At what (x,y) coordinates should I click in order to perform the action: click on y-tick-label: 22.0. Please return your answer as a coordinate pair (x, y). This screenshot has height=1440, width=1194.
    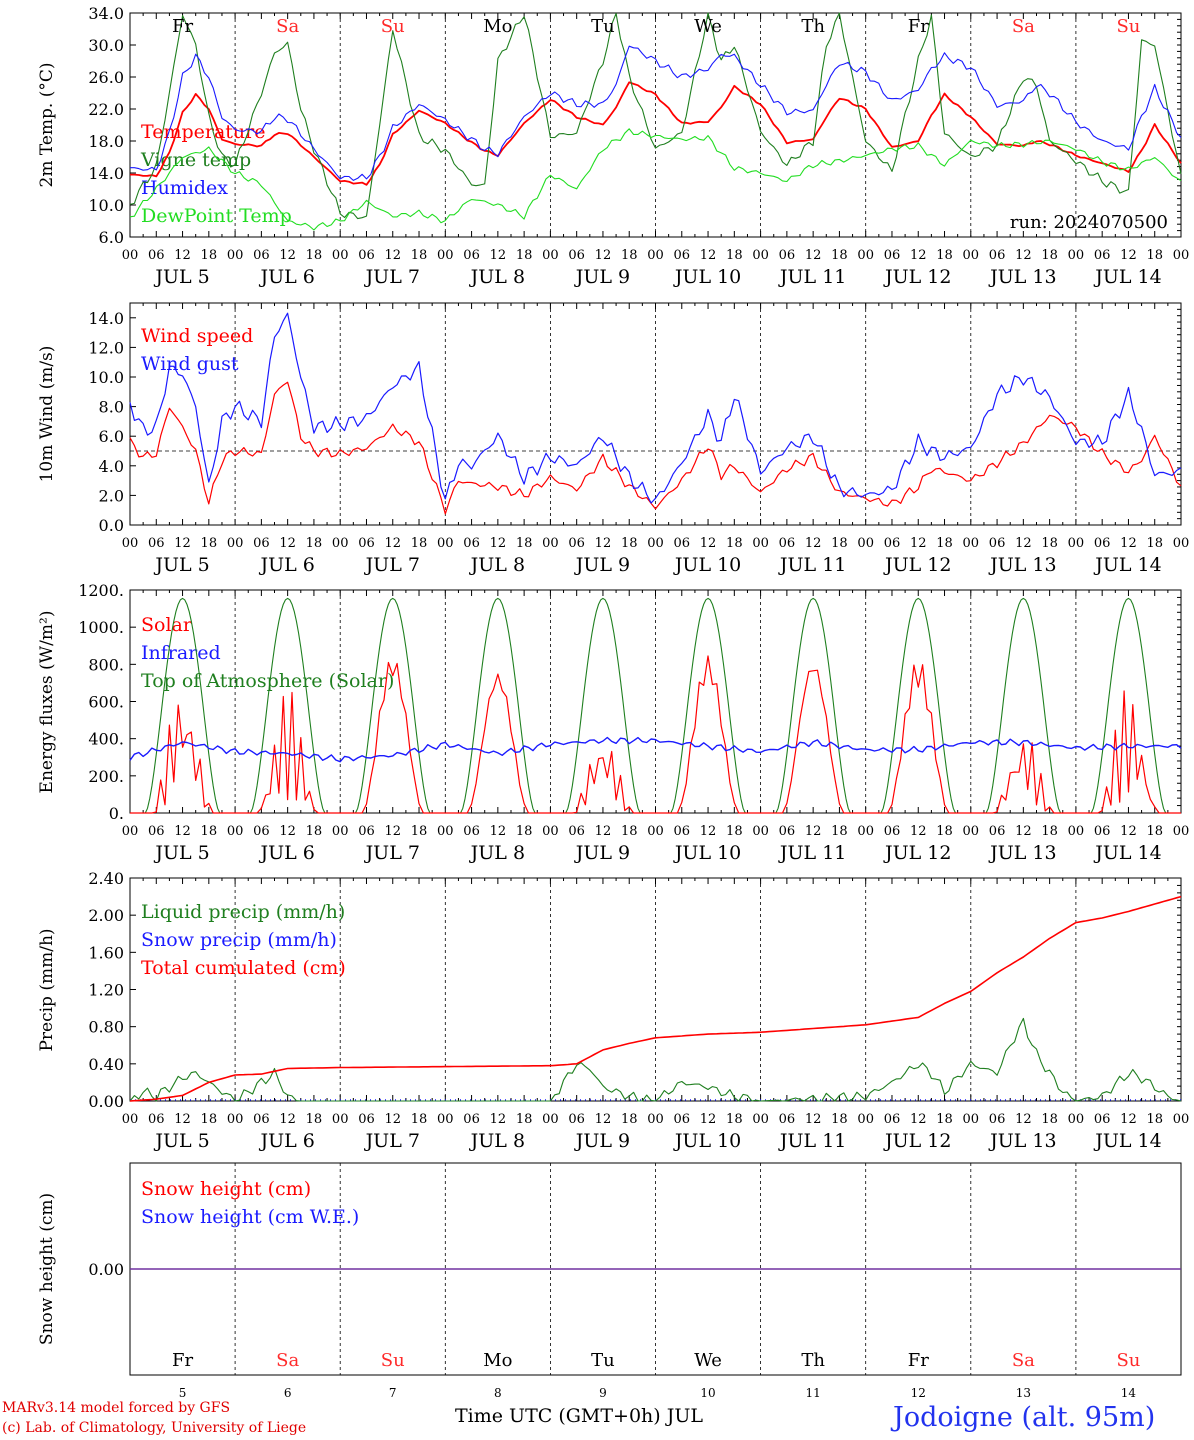
    Looking at the image, I should click on (106, 109).